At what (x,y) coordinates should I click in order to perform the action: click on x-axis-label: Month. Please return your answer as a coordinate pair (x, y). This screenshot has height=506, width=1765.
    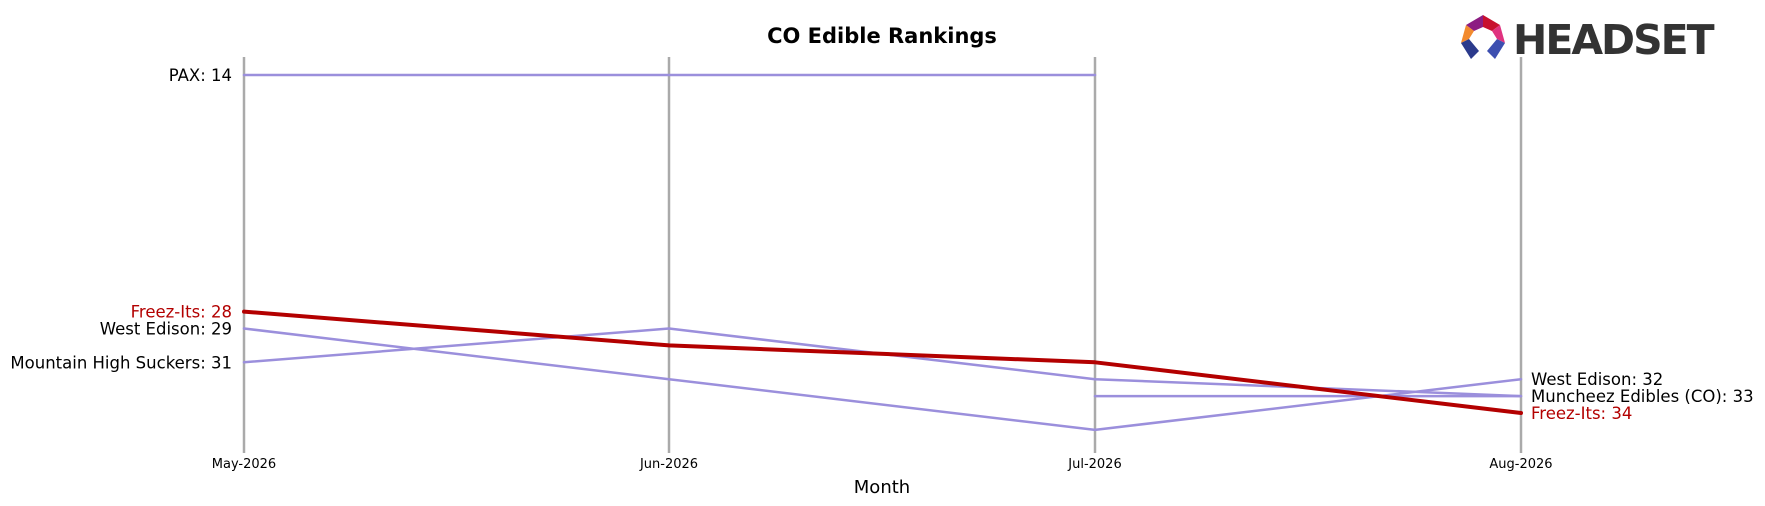
    Looking at the image, I should click on (882, 487).